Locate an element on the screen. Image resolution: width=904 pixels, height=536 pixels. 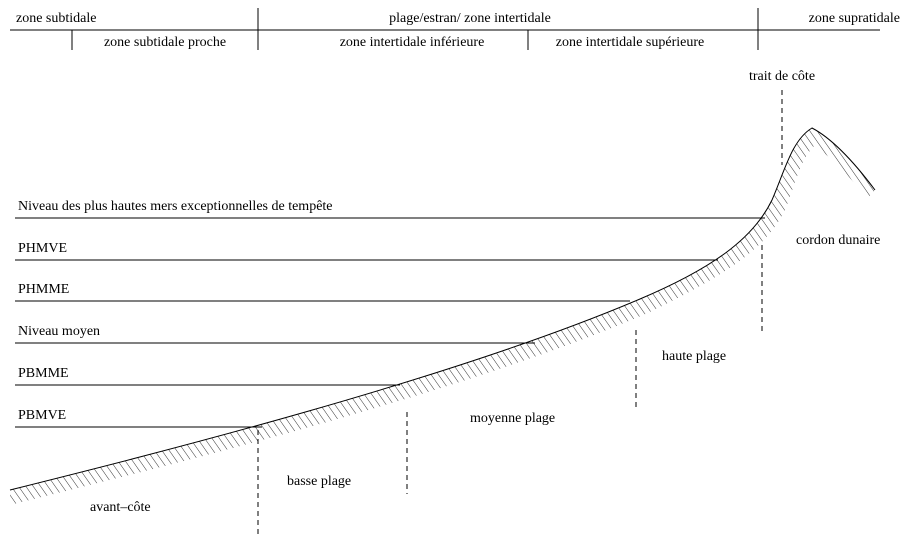
feature-label: avant–côte is located at coordinates (120, 507).